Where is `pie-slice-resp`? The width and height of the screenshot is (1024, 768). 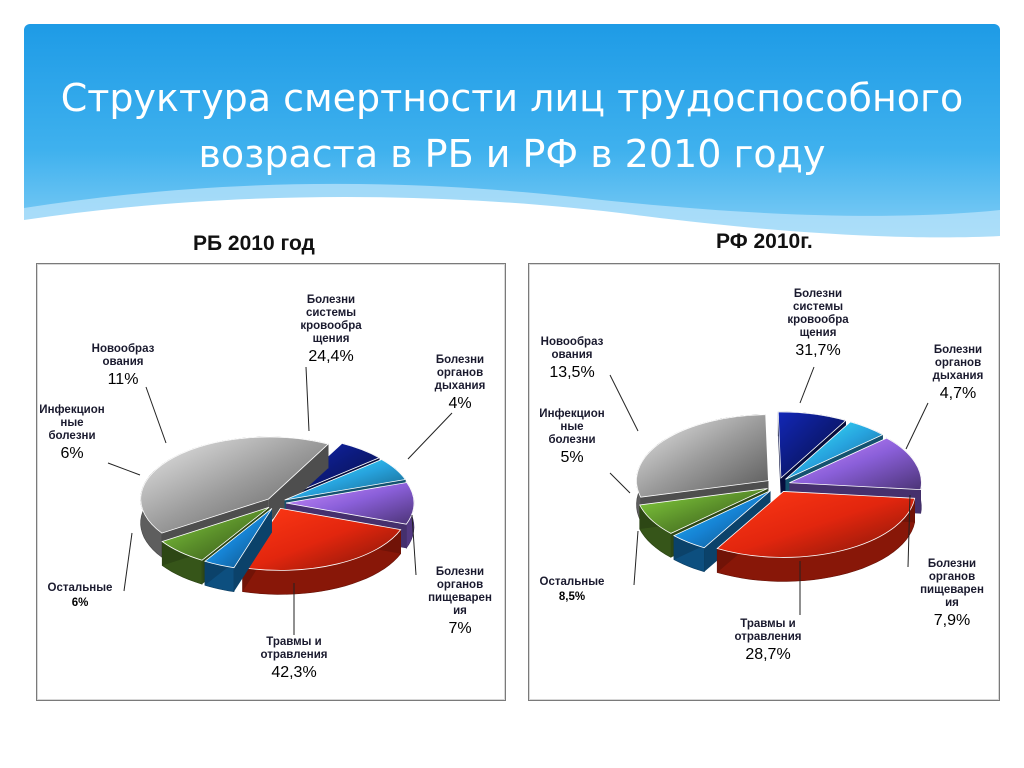 pie-slice-resp is located at coordinates (238, 550).